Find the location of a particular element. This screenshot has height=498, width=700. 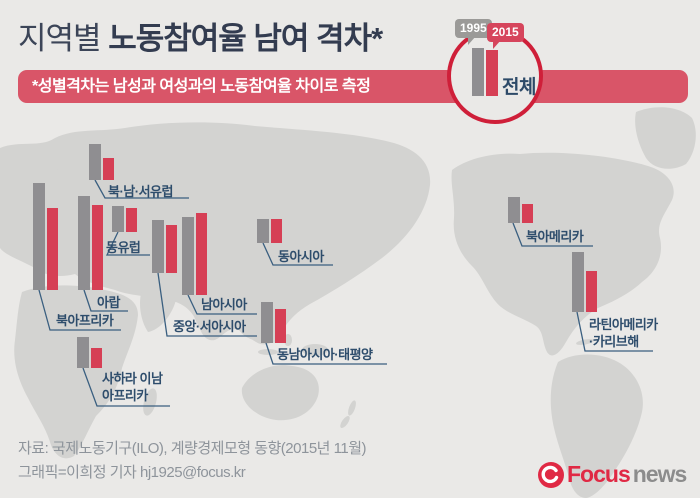

region-label: 동유럽 is located at coordinates (123, 247).